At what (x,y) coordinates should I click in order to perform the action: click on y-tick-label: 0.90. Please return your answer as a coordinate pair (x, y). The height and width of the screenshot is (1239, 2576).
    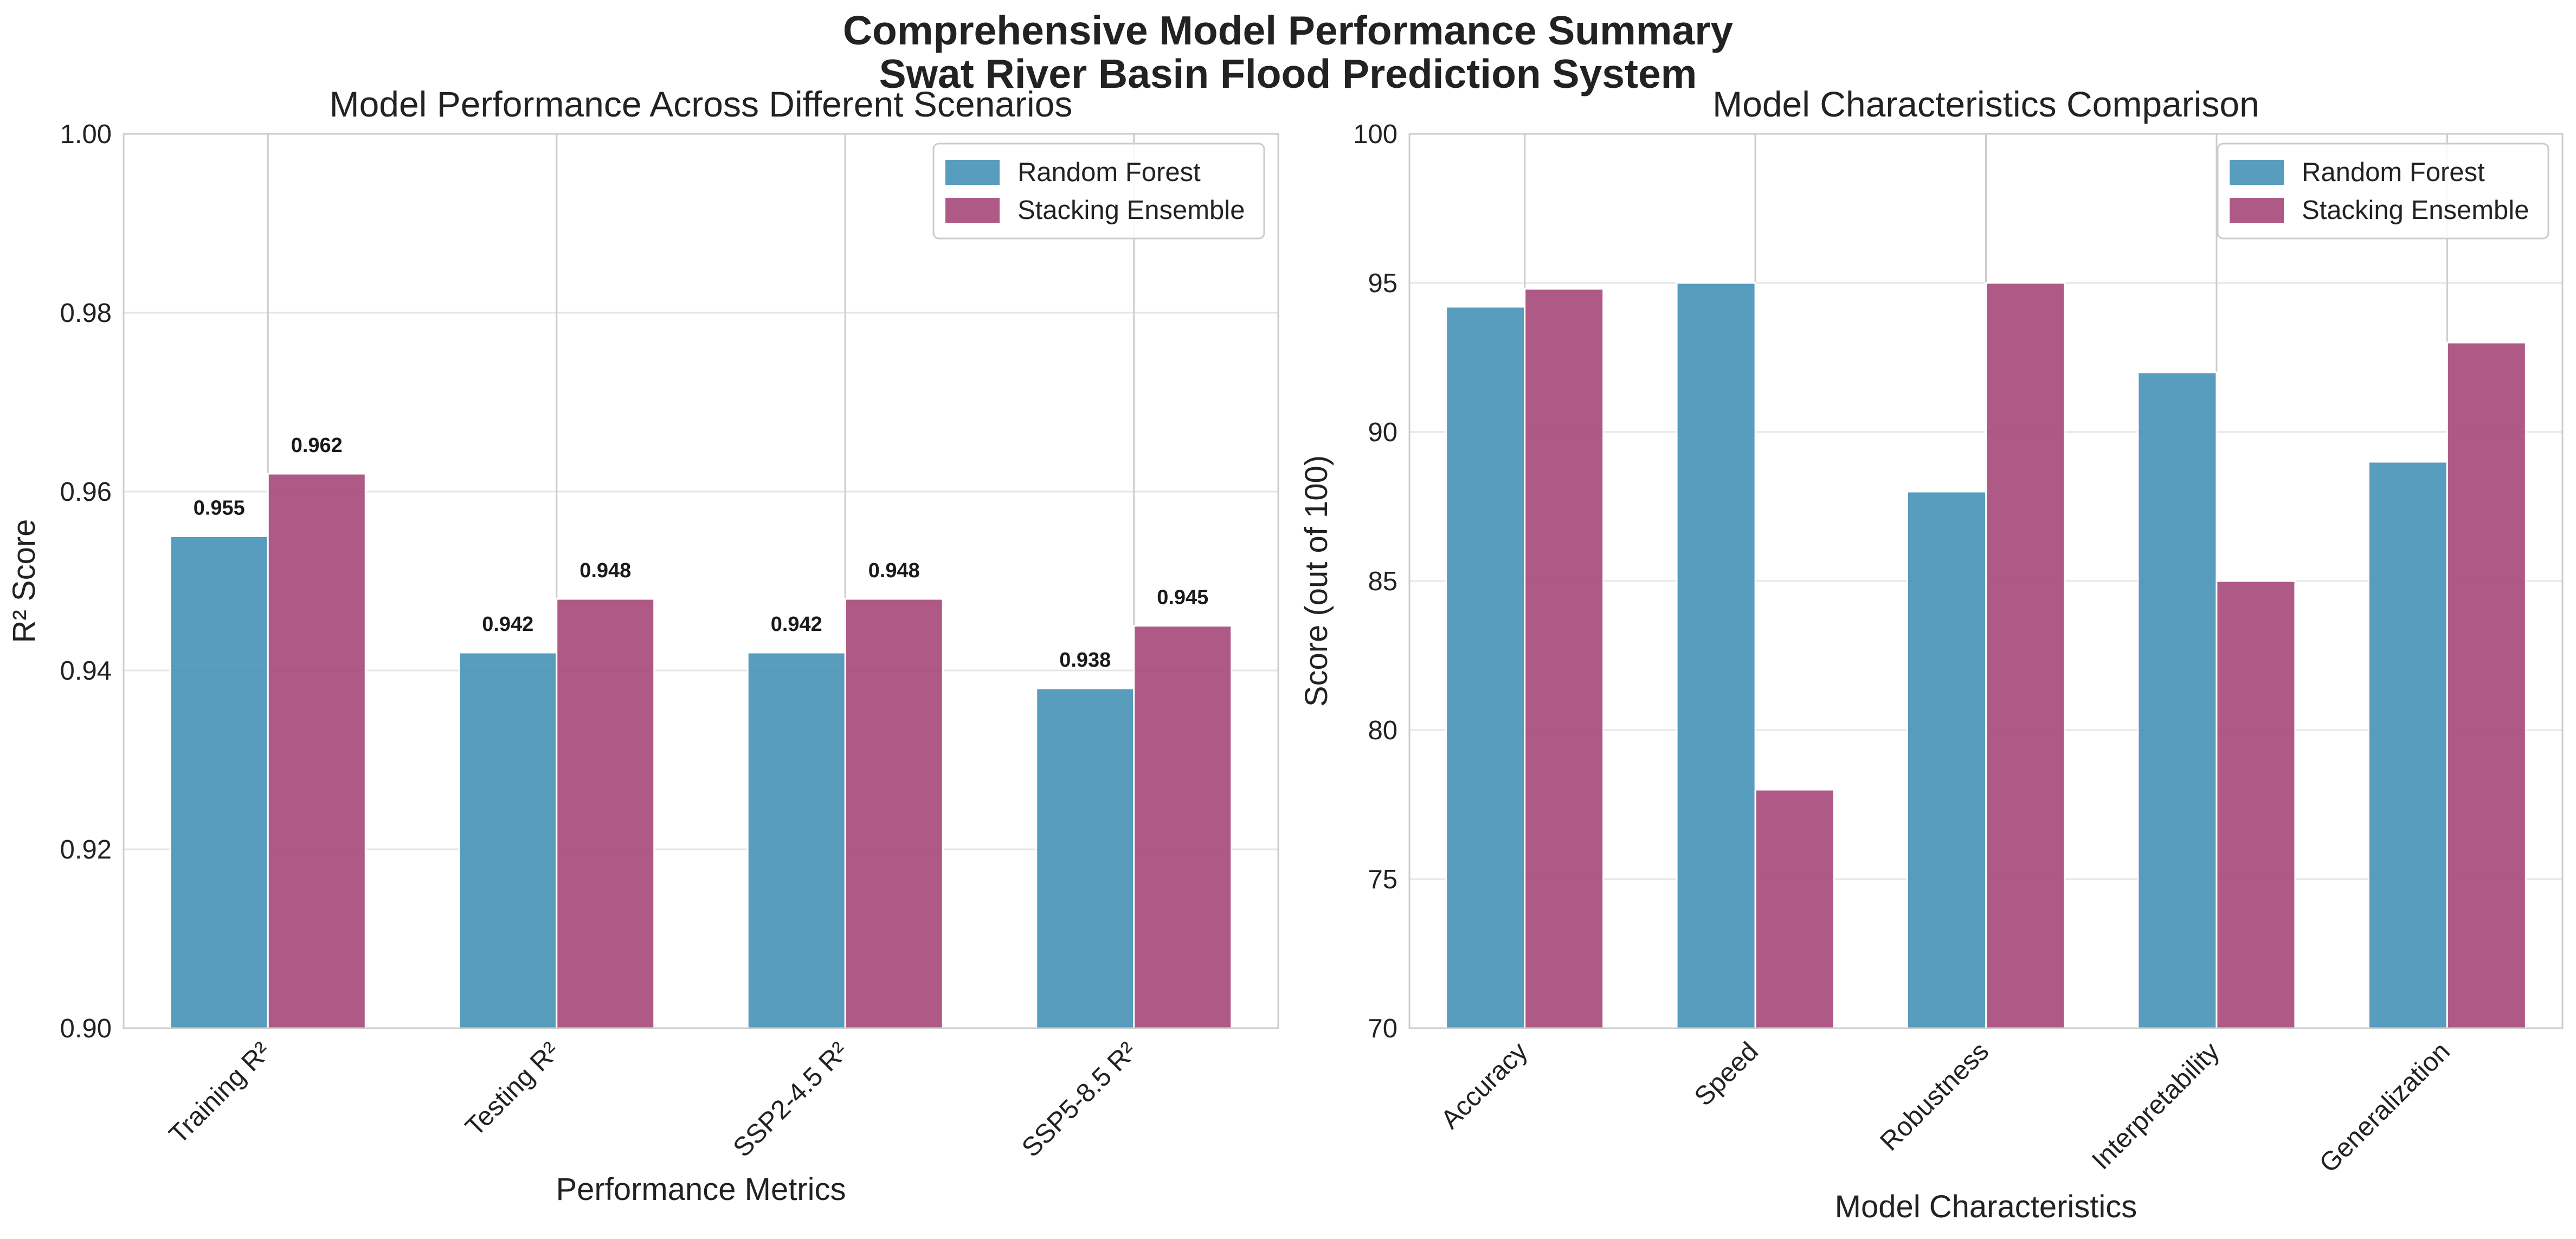
    Looking at the image, I should click on (86, 1028).